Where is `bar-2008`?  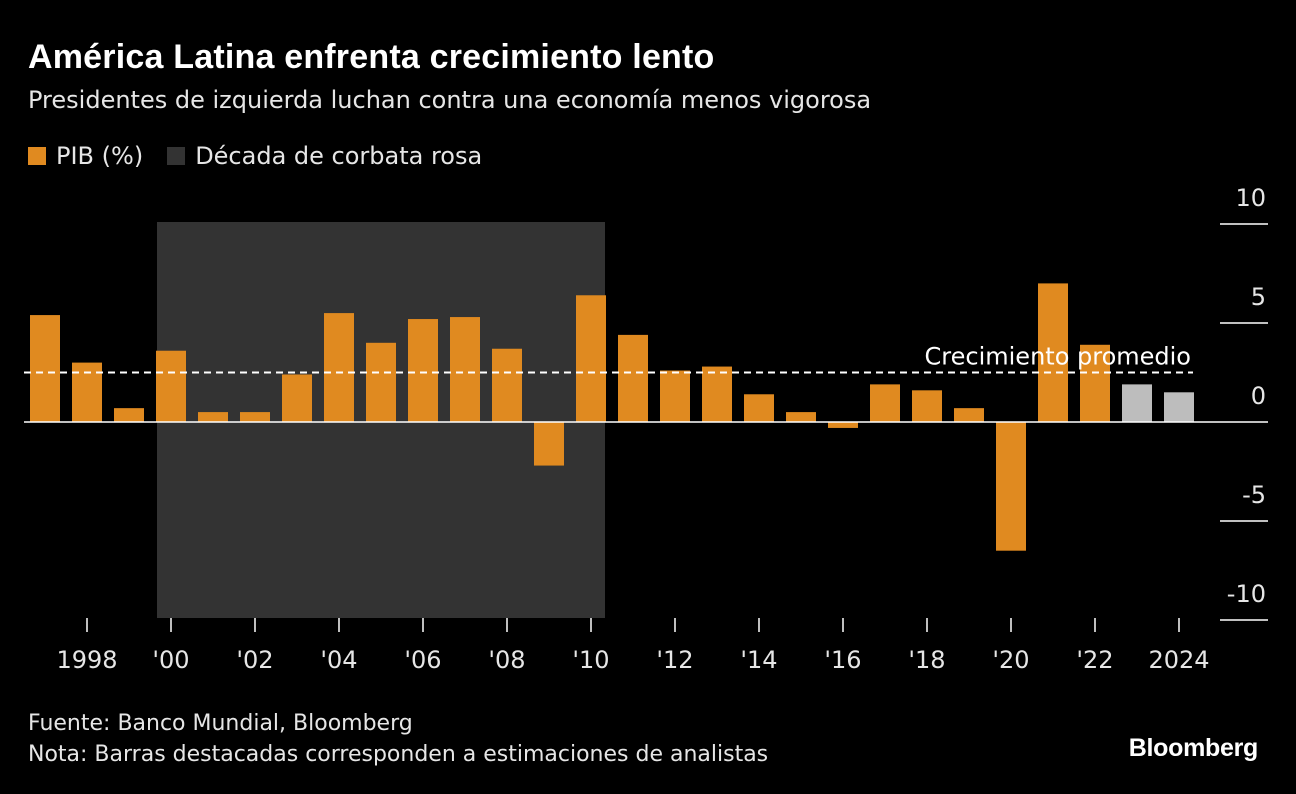
bar-2008 is located at coordinates (507, 385).